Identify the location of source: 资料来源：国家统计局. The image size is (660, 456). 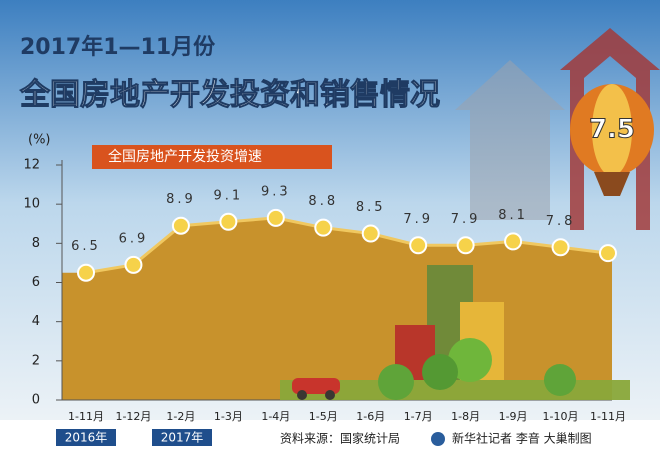
(340, 438).